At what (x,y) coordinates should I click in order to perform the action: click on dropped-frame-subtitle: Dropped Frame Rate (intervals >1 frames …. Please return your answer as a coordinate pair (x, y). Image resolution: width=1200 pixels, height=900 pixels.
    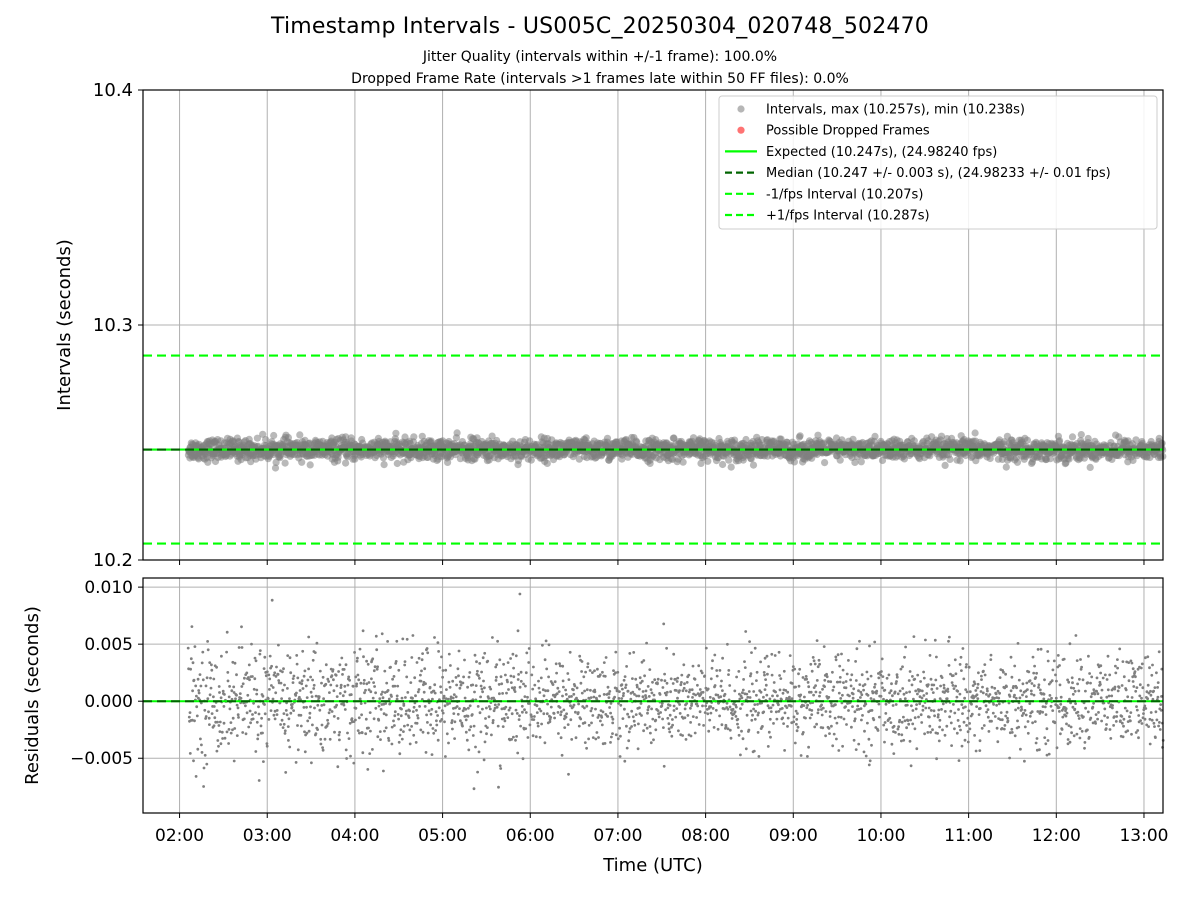
    Looking at the image, I should click on (600, 79).